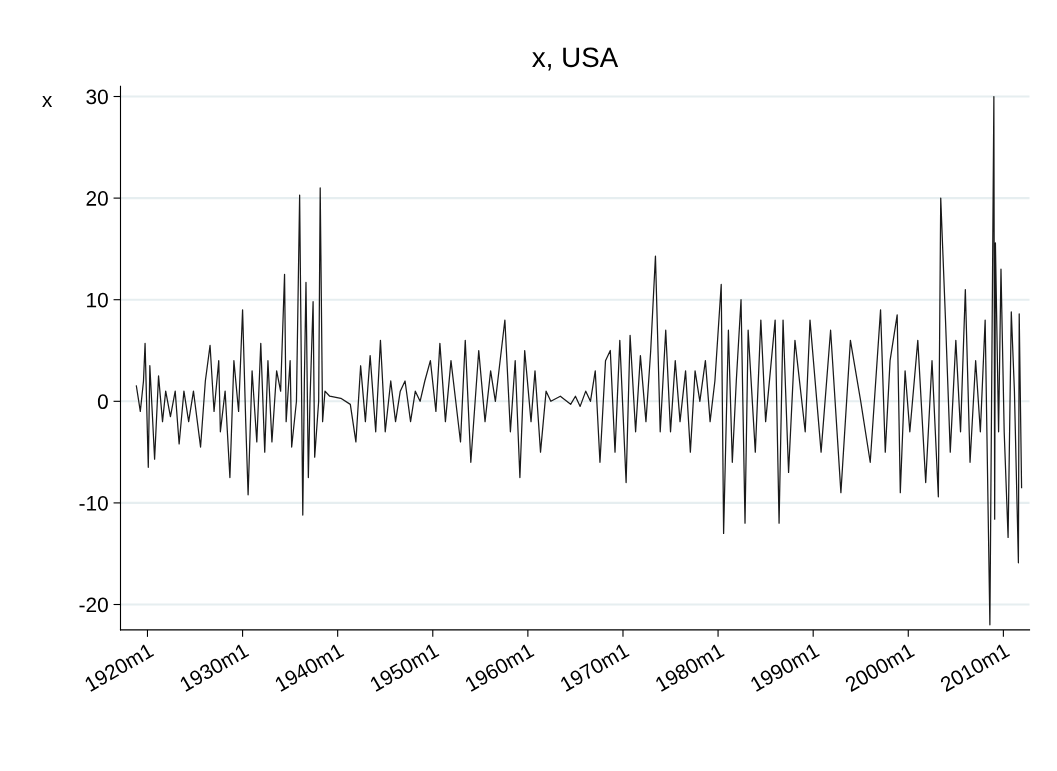 The image size is (1057, 771). Describe the element at coordinates (93, 605) in the screenshot. I see `y-tick-label: -20` at that location.